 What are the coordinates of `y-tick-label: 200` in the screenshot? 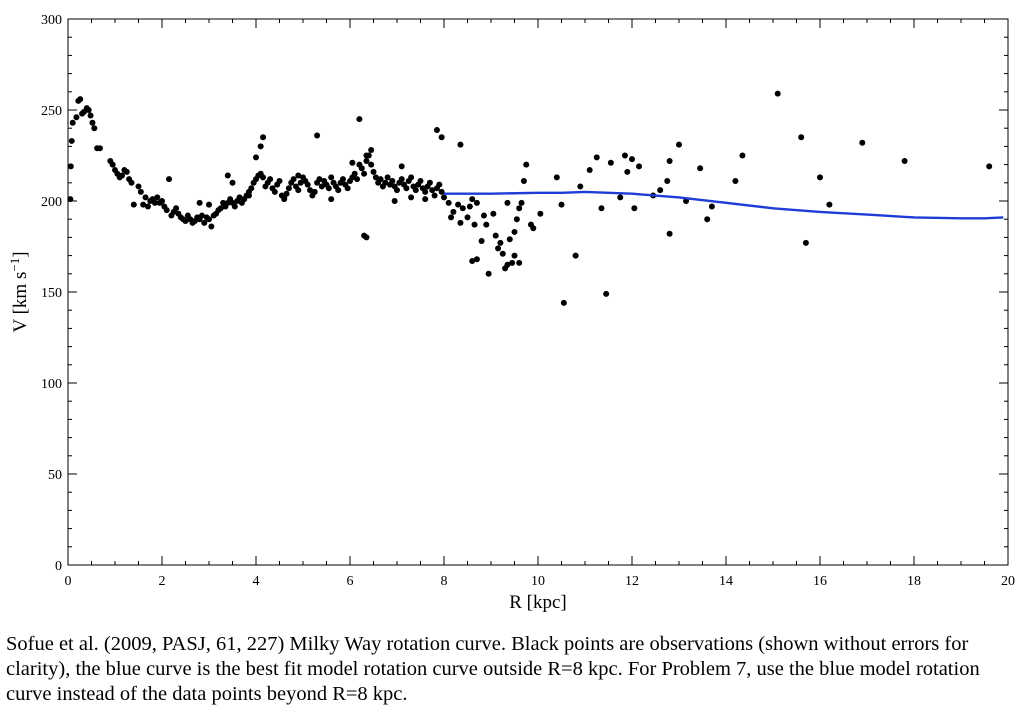 It's located at (51, 202).